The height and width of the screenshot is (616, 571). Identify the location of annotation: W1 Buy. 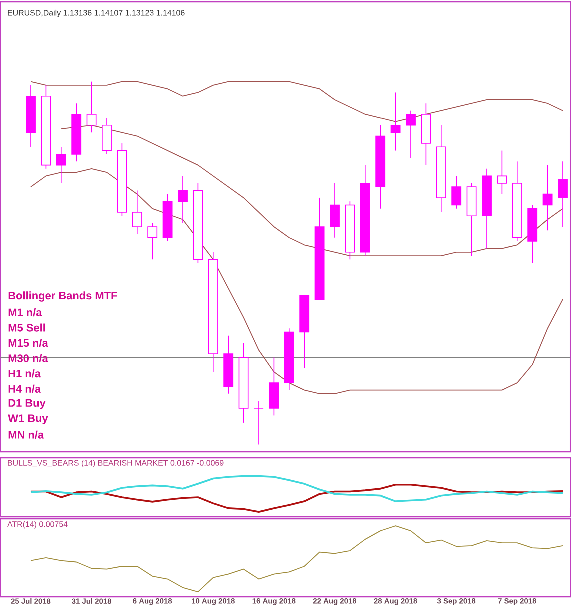
(28, 419).